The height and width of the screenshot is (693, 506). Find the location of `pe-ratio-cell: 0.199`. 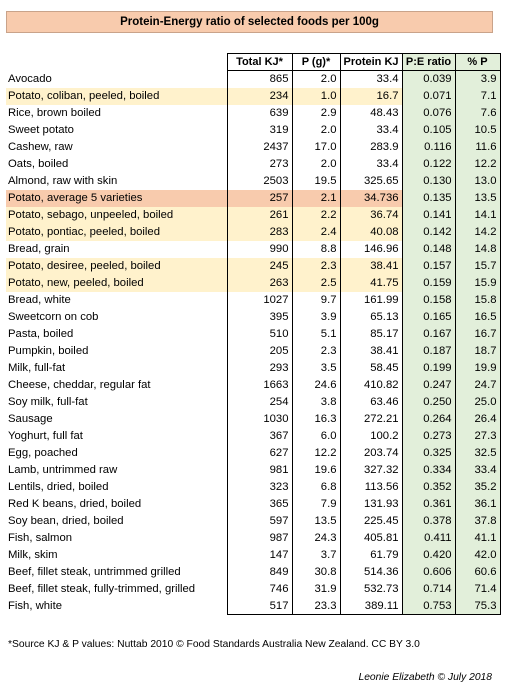

pe-ratio-cell: 0.199 is located at coordinates (428, 368).